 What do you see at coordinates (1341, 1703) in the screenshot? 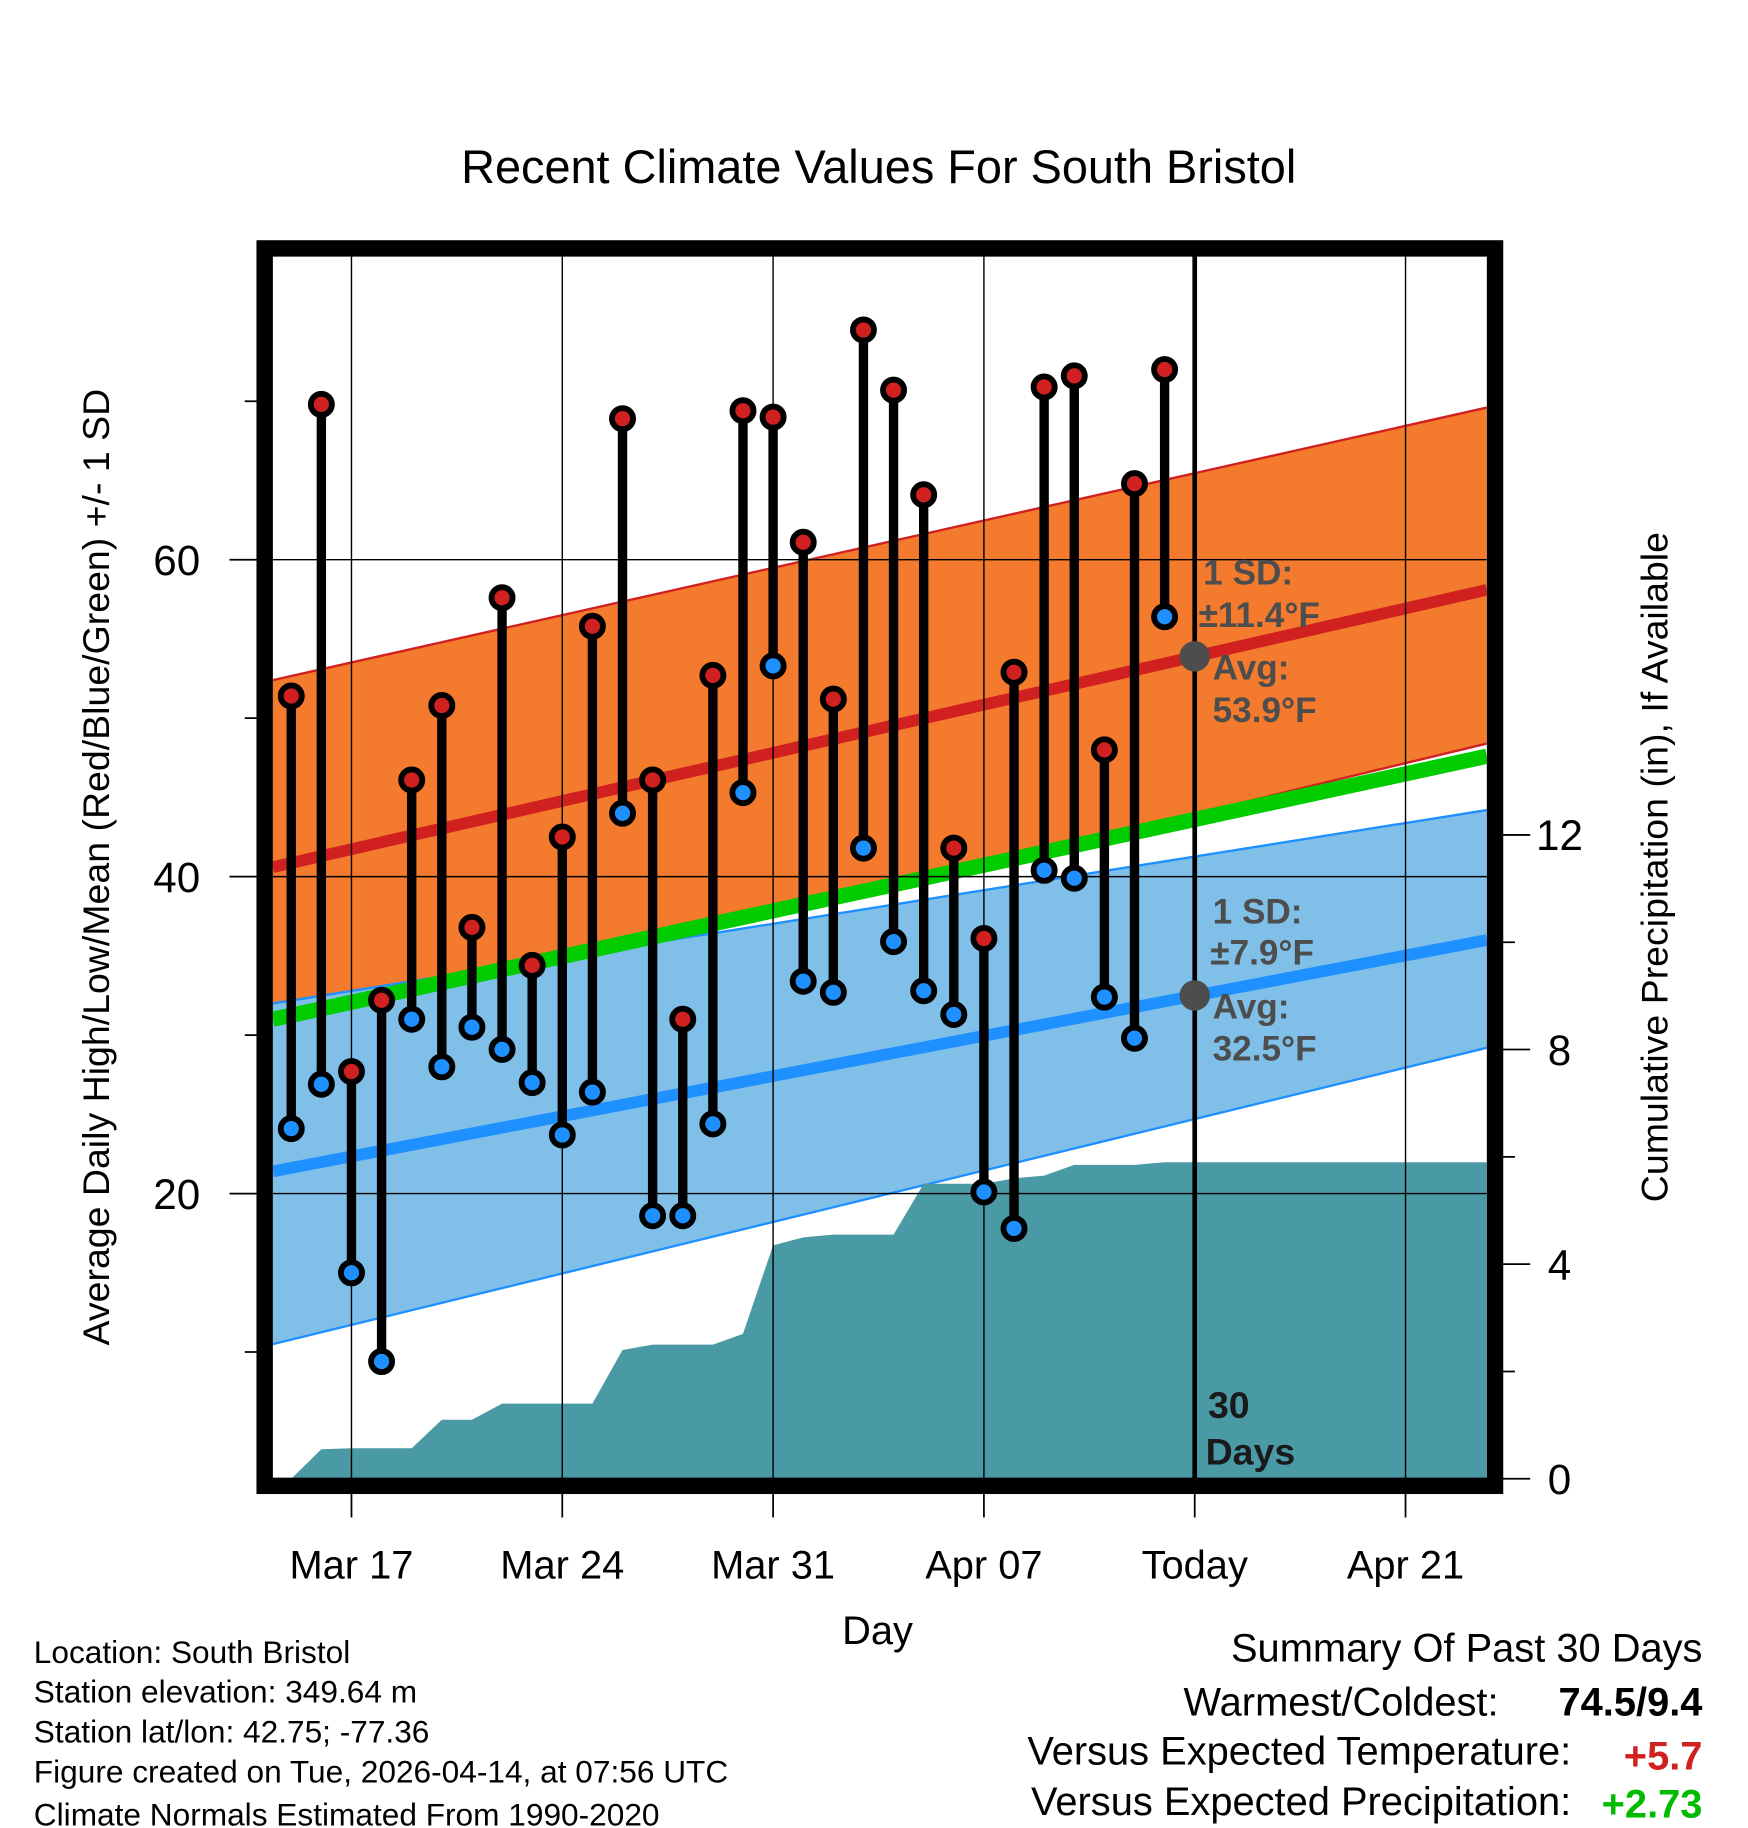
I see `warm-cold-label: Warmest/Coldest:` at bounding box center [1341, 1703].